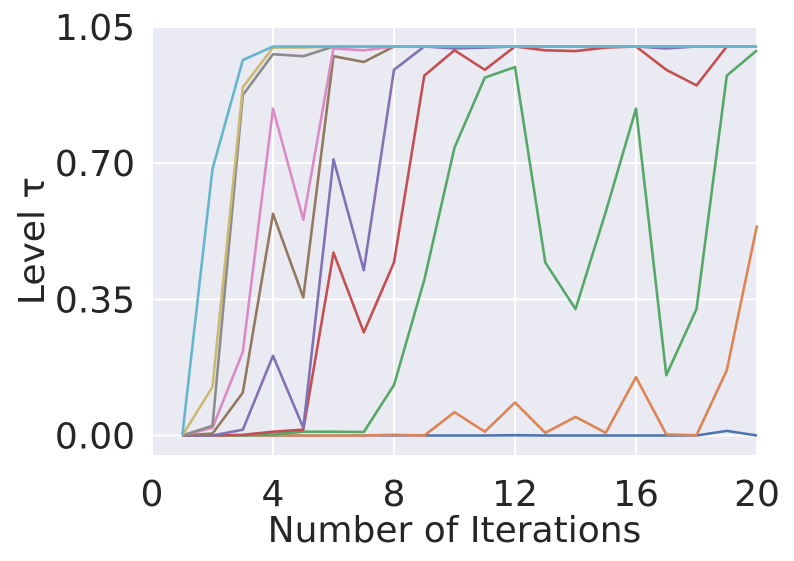  I want to click on y-tick-label: 1.05, so click(95, 28).